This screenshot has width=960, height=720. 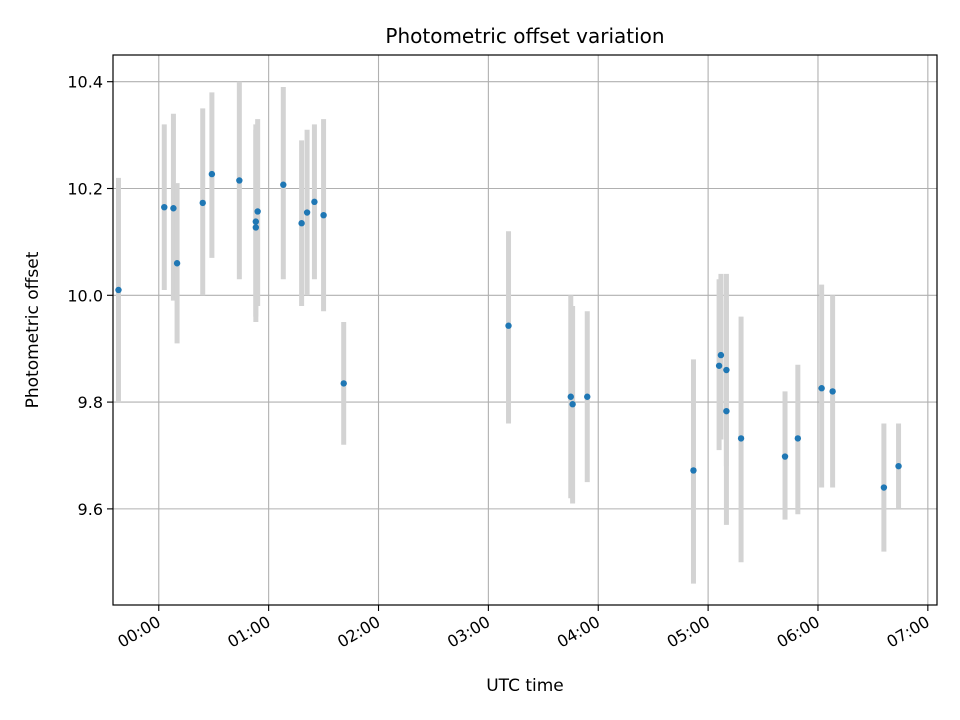 I want to click on x-axis-title: UTC time, so click(x=525, y=686).